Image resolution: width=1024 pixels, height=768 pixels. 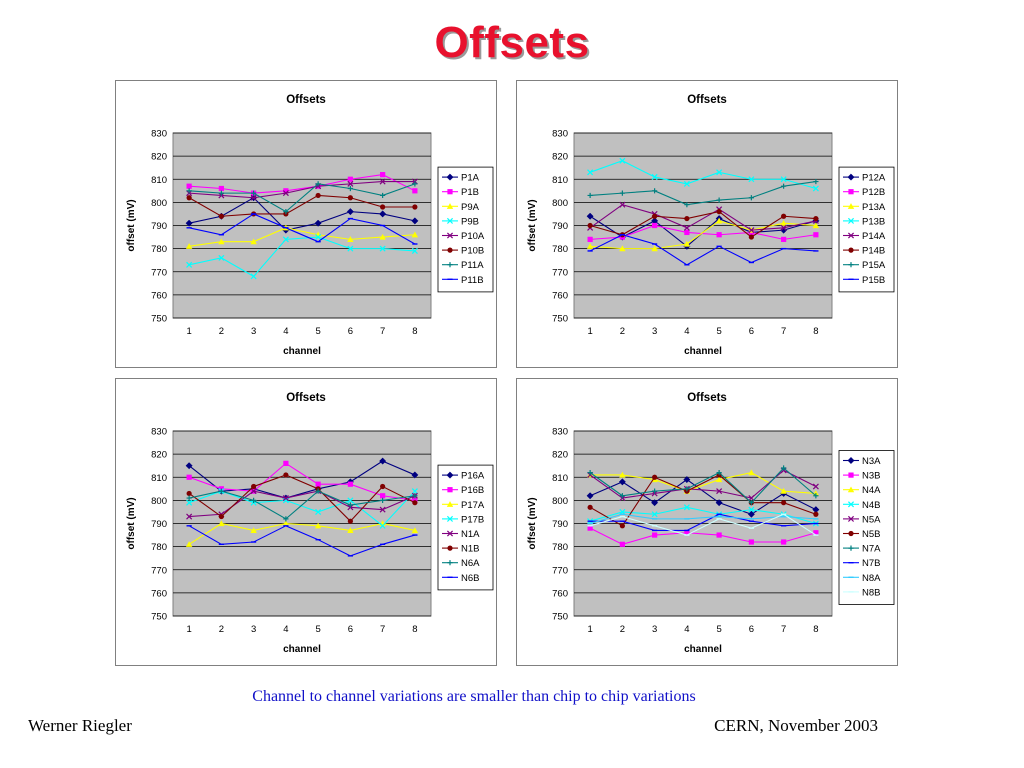 I want to click on legend-item: P14A, so click(x=864, y=236).